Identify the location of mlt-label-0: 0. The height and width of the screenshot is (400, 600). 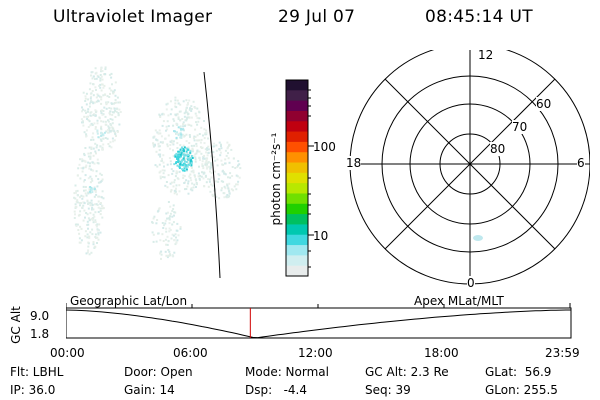
(471, 283).